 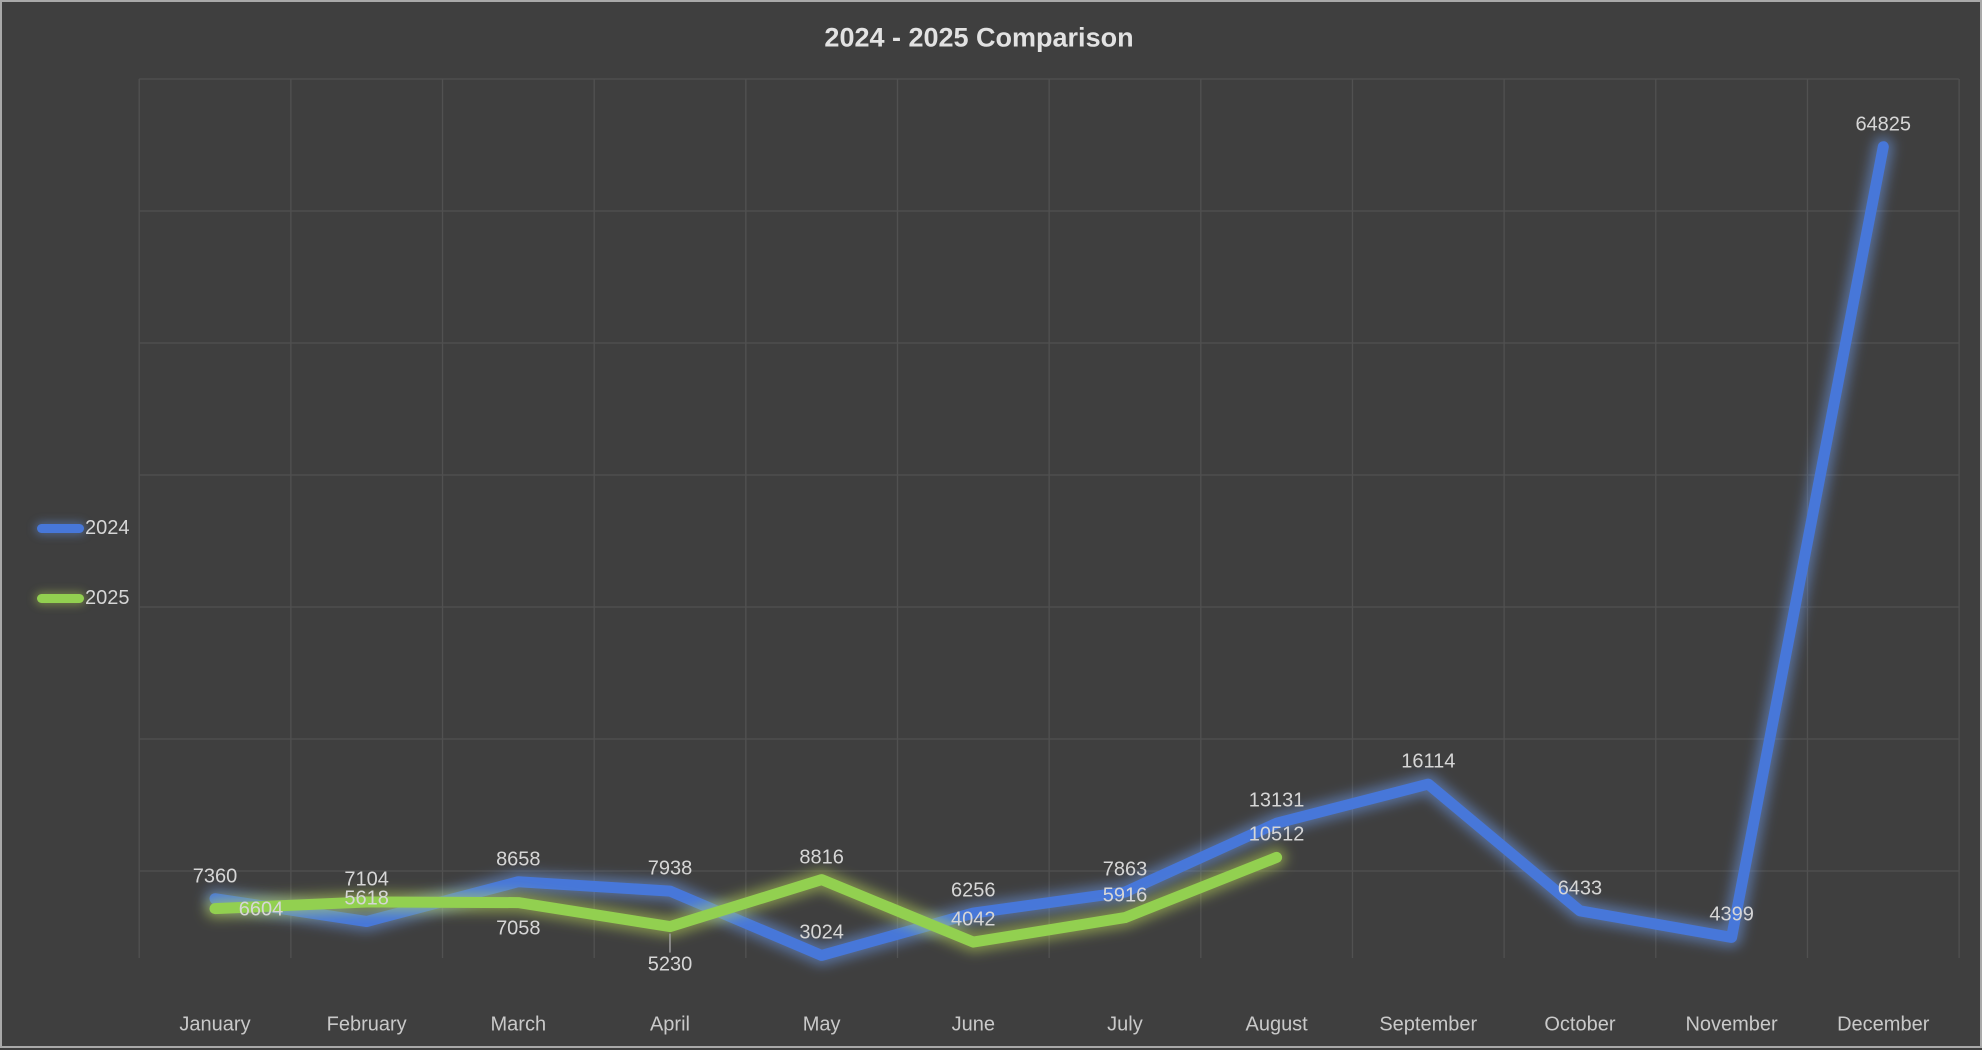 I want to click on data-label-2024-october: 6433, so click(x=1580, y=888).